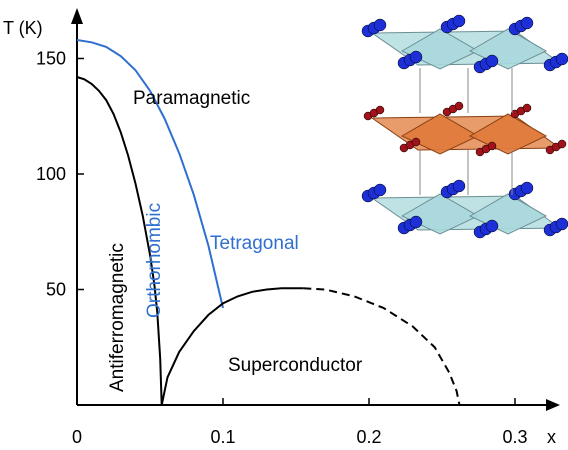 The image size is (568, 450). What do you see at coordinates (232, 346) in the screenshot?
I see `boundary-superconducting` at bounding box center [232, 346].